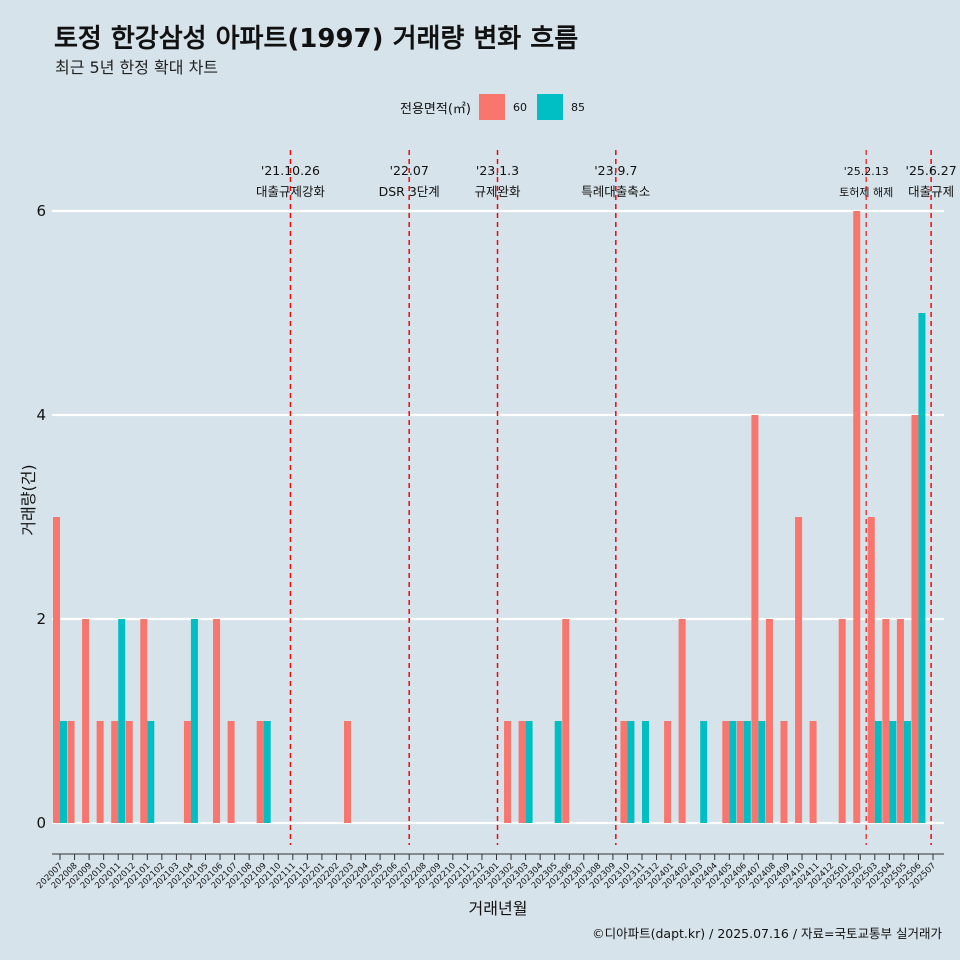 The width and height of the screenshot is (960, 960). Describe the element at coordinates (931, 191) in the screenshot. I see `event-label: 대출규제` at that location.